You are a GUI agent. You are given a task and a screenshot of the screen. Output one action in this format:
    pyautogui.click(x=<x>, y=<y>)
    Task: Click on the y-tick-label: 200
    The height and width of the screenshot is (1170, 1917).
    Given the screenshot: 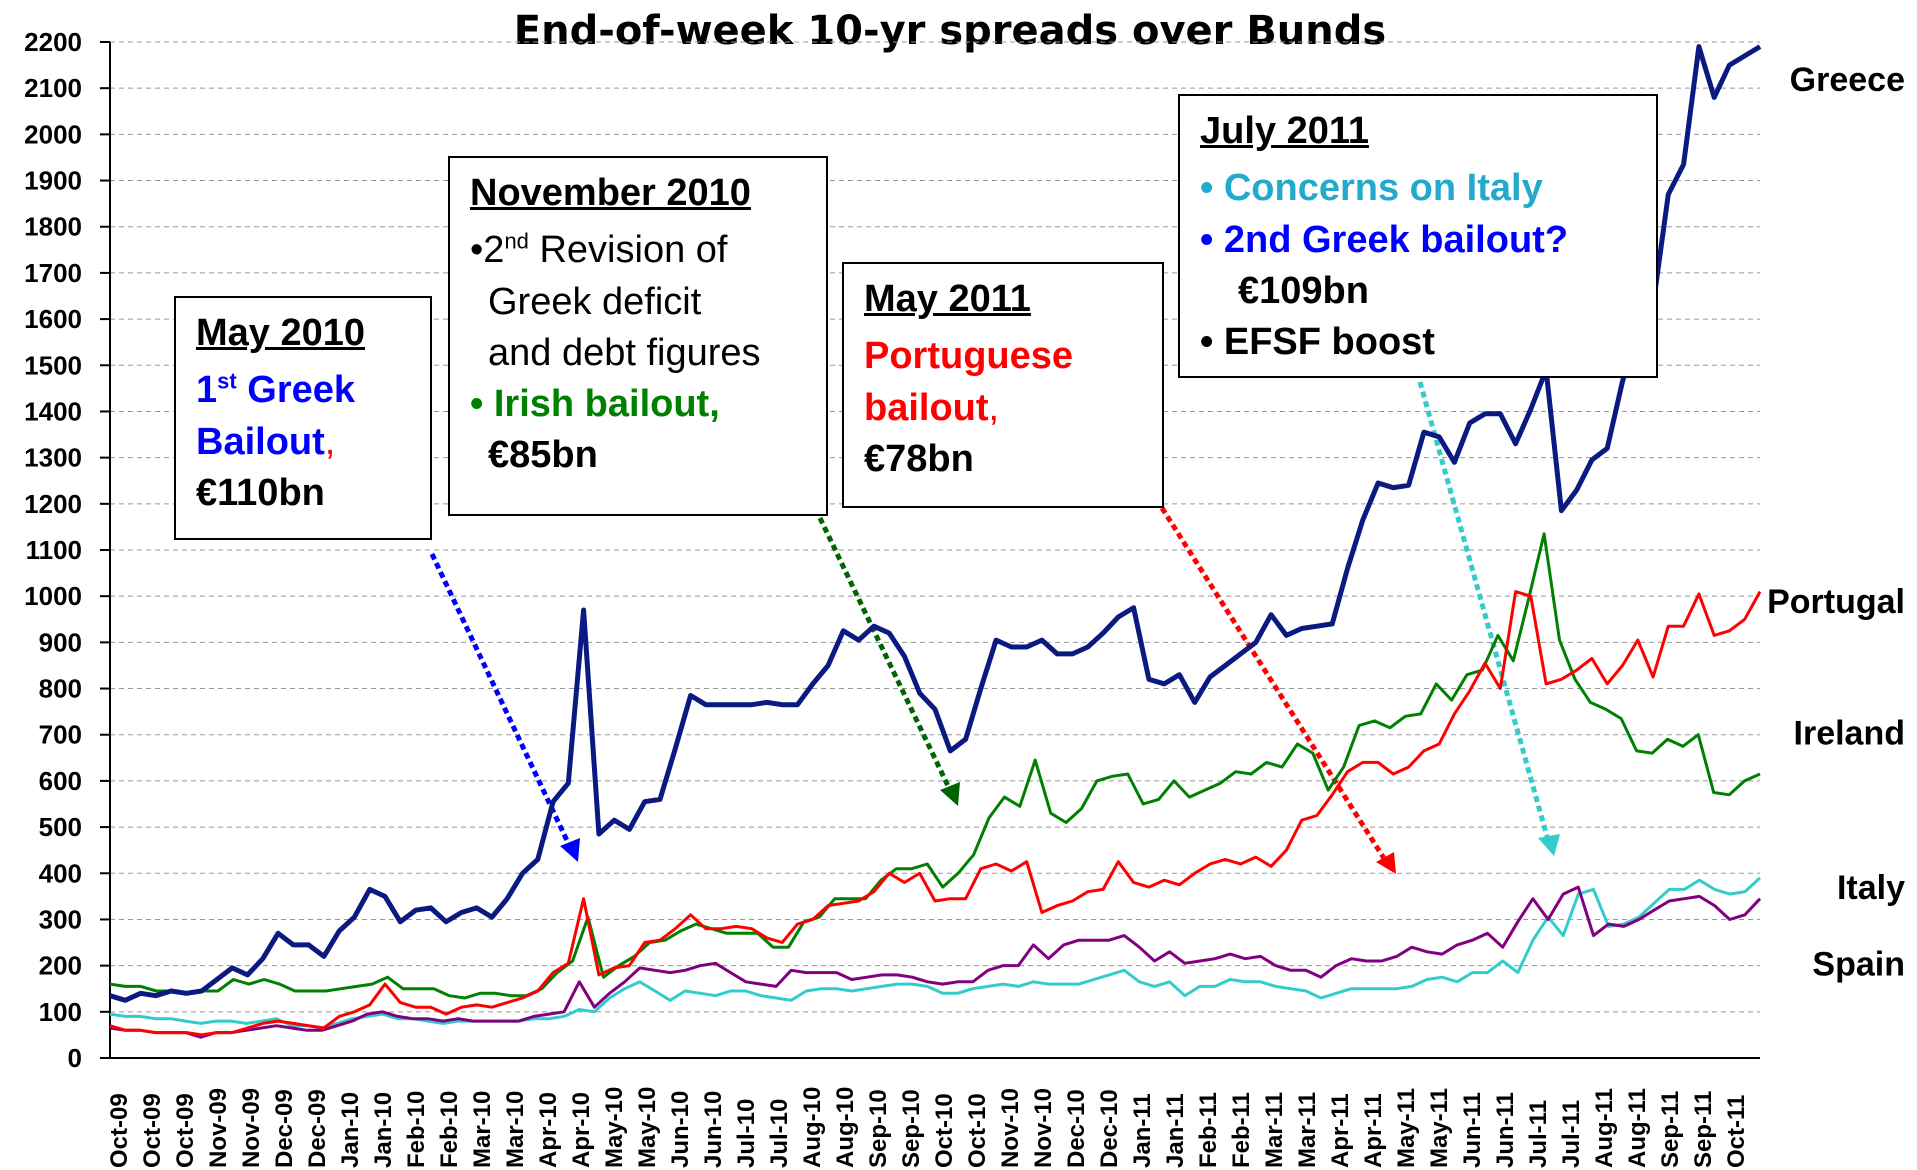 What is the action you would take?
    pyautogui.click(x=60, y=966)
    